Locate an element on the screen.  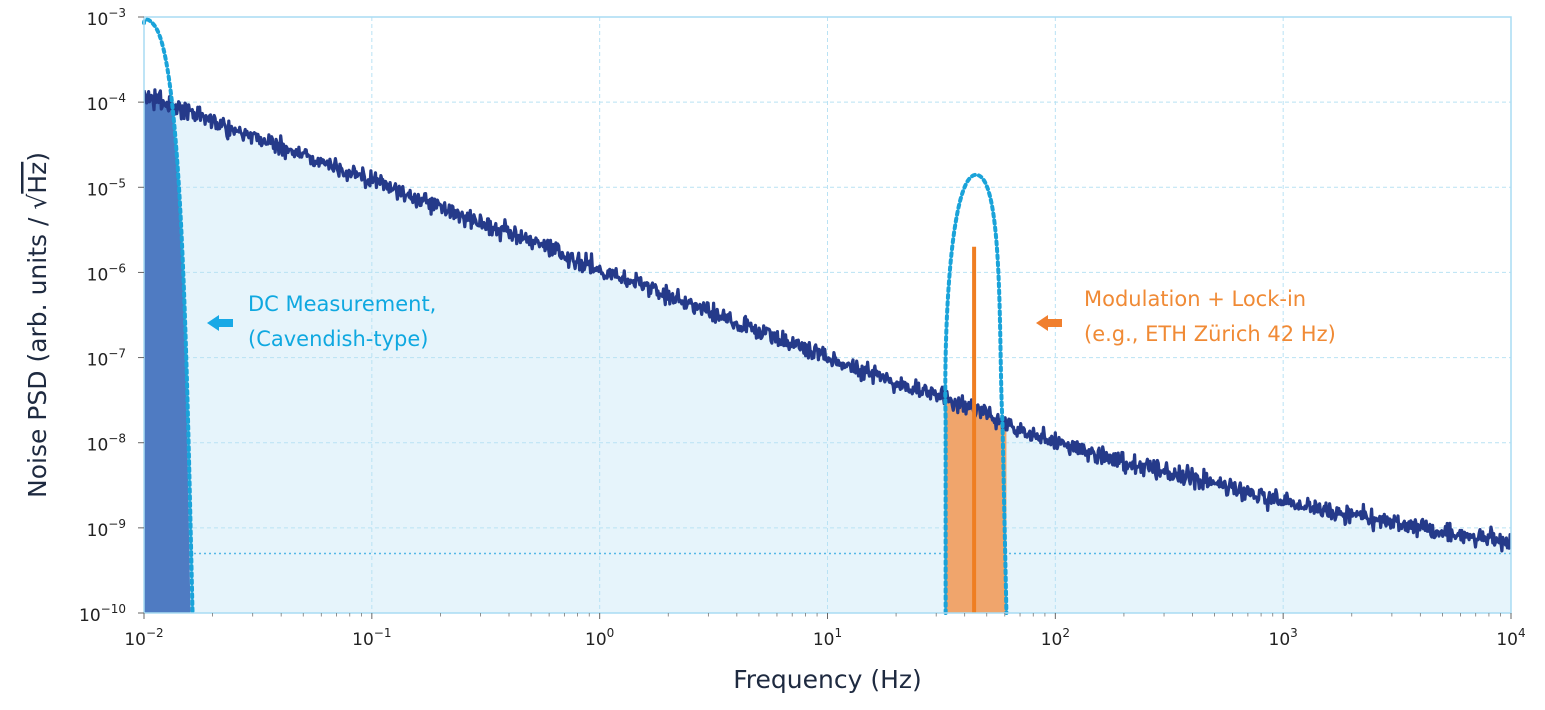
y-axis-title-suffix: ) is located at coordinates (37, 157).